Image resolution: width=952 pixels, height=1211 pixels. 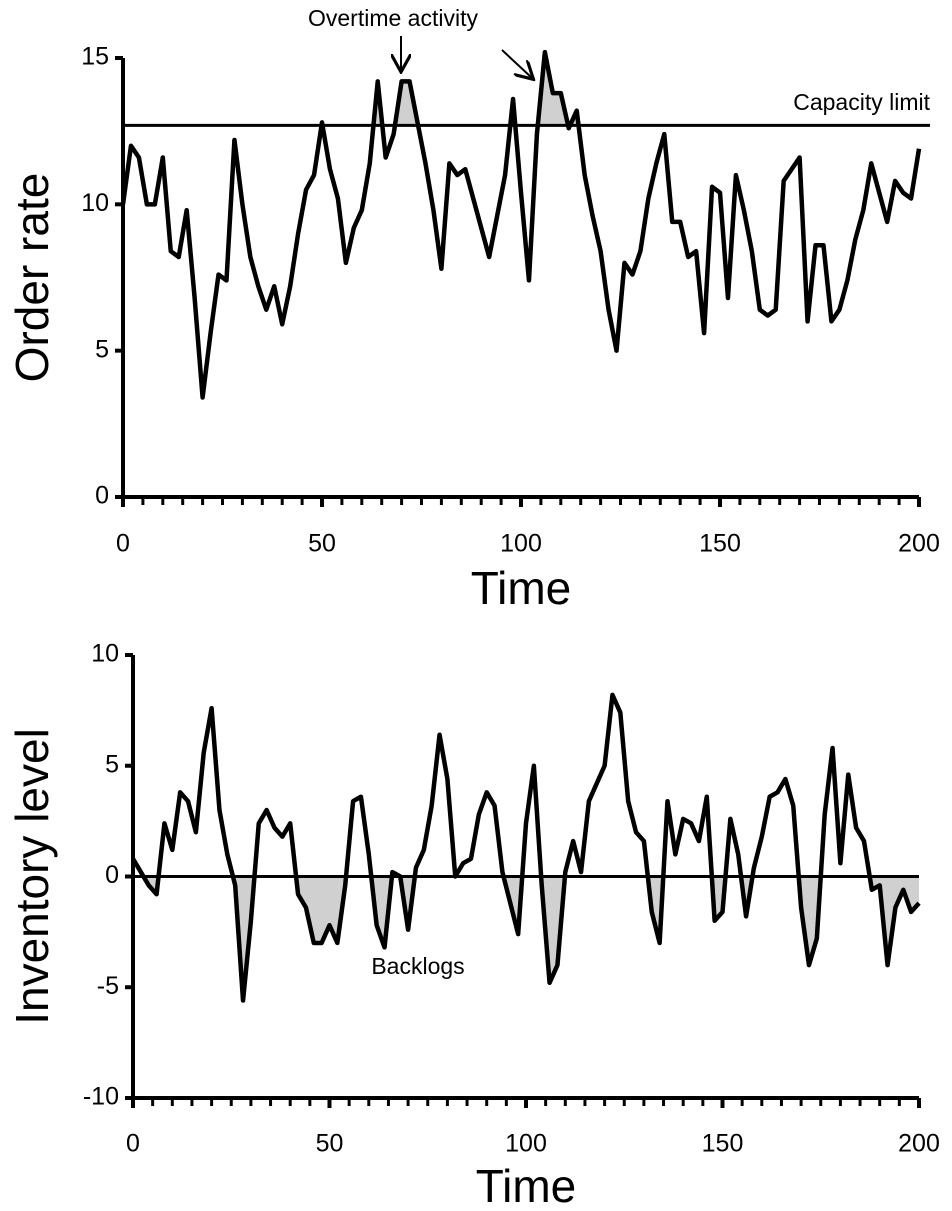 What do you see at coordinates (393, 18) in the screenshot?
I see `annotation: Overtime activity` at bounding box center [393, 18].